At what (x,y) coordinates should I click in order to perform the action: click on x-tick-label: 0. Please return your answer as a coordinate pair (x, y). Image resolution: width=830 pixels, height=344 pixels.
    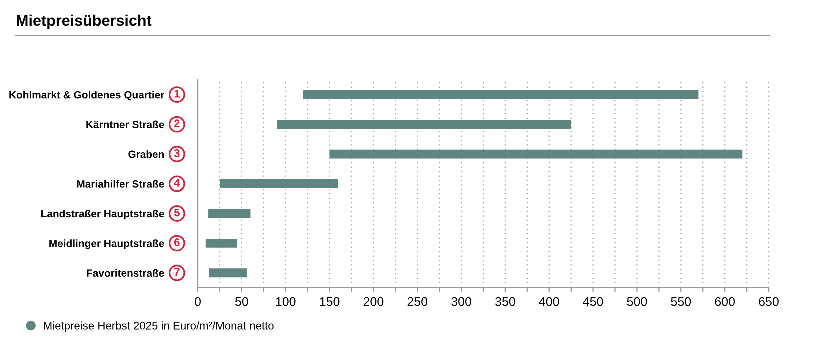
    Looking at the image, I should click on (198, 301).